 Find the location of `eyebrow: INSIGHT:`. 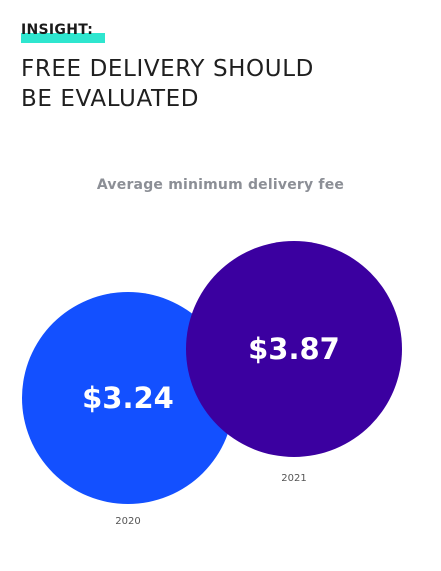

eyebrow: INSIGHT: is located at coordinates (63, 33).